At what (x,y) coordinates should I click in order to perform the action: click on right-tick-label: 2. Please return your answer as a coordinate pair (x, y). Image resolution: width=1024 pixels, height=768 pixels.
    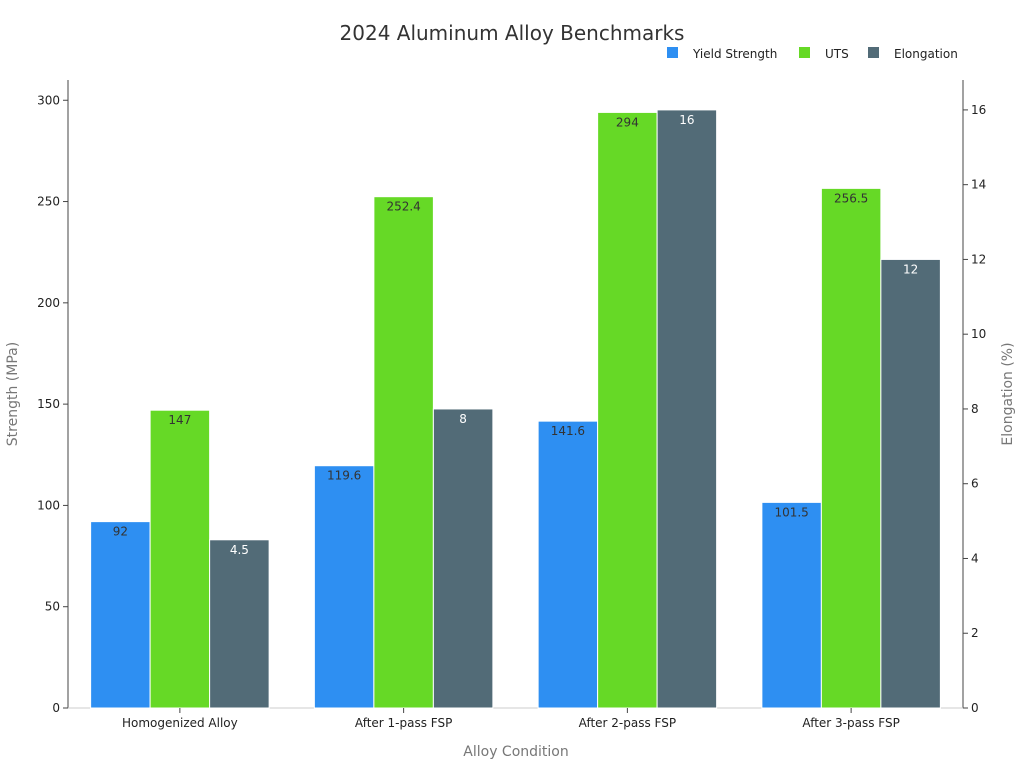
    Looking at the image, I should click on (975, 633).